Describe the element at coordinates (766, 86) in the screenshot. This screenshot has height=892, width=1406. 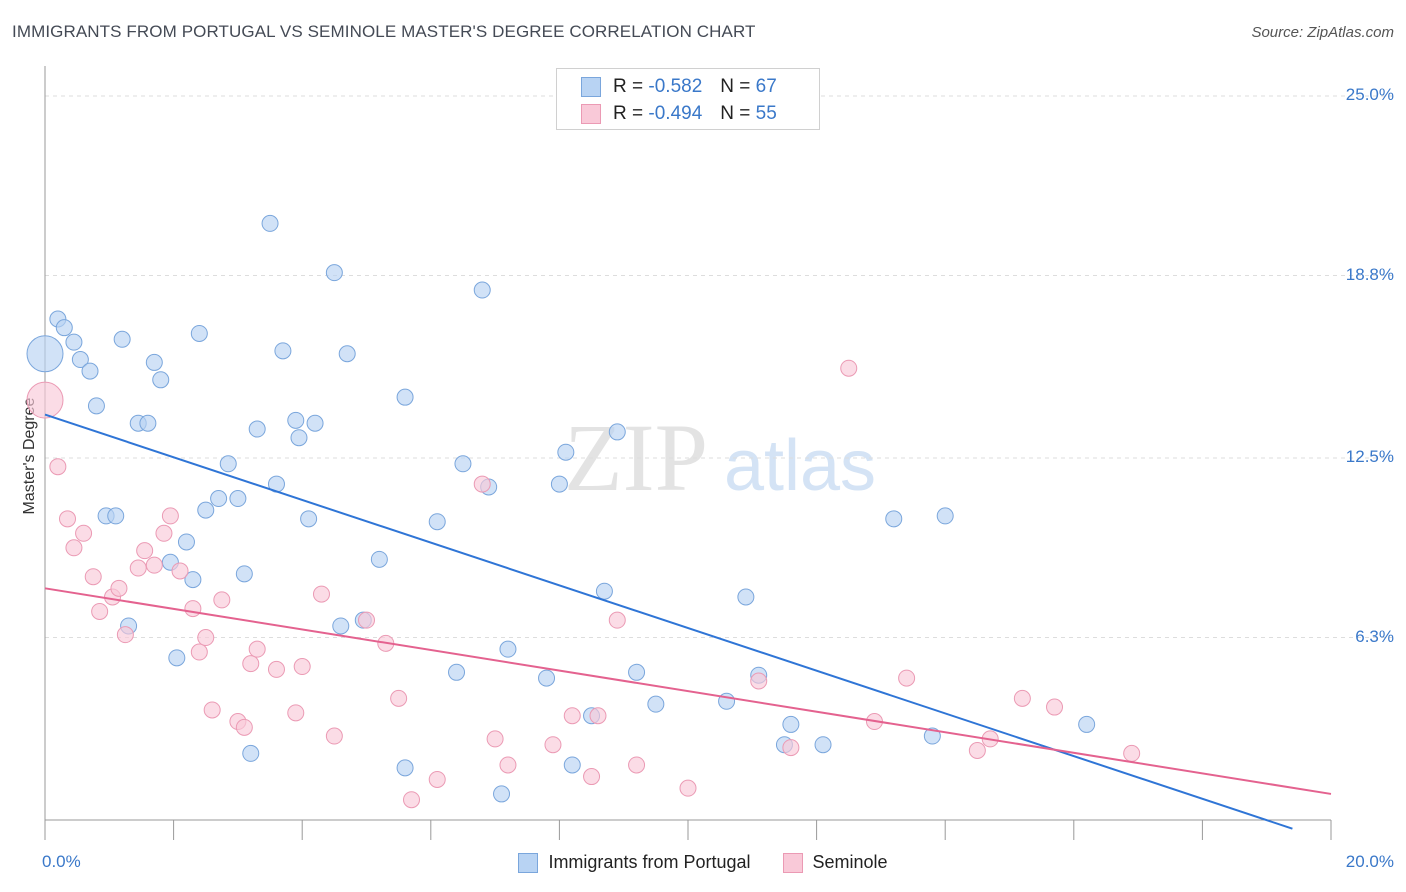
I see `n-value: 67` at that location.